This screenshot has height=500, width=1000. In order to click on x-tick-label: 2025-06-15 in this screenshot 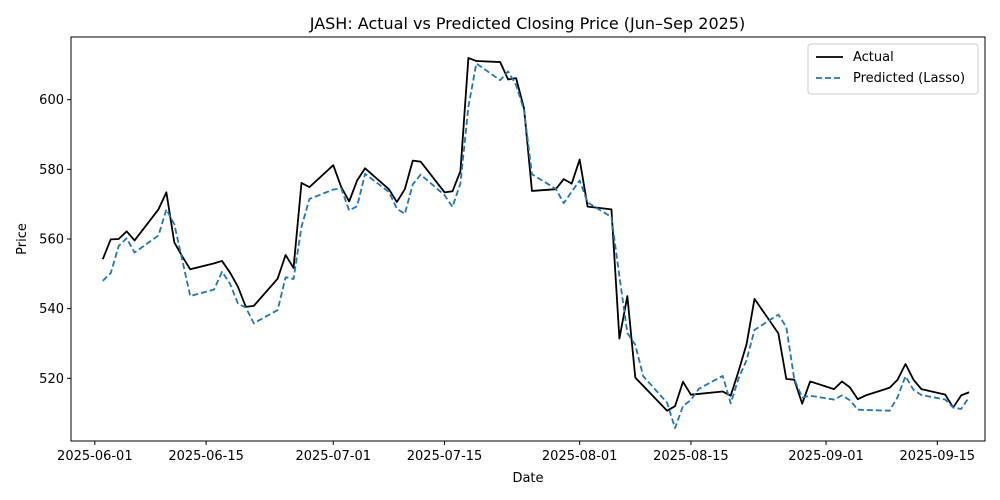, I will do `click(206, 456)`.